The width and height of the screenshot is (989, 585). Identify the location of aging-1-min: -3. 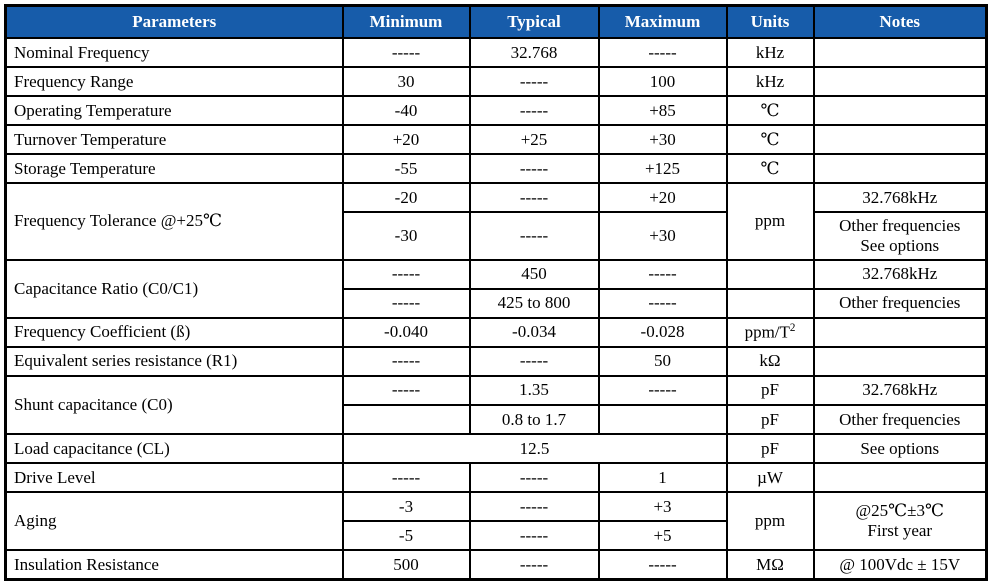
(406, 507).